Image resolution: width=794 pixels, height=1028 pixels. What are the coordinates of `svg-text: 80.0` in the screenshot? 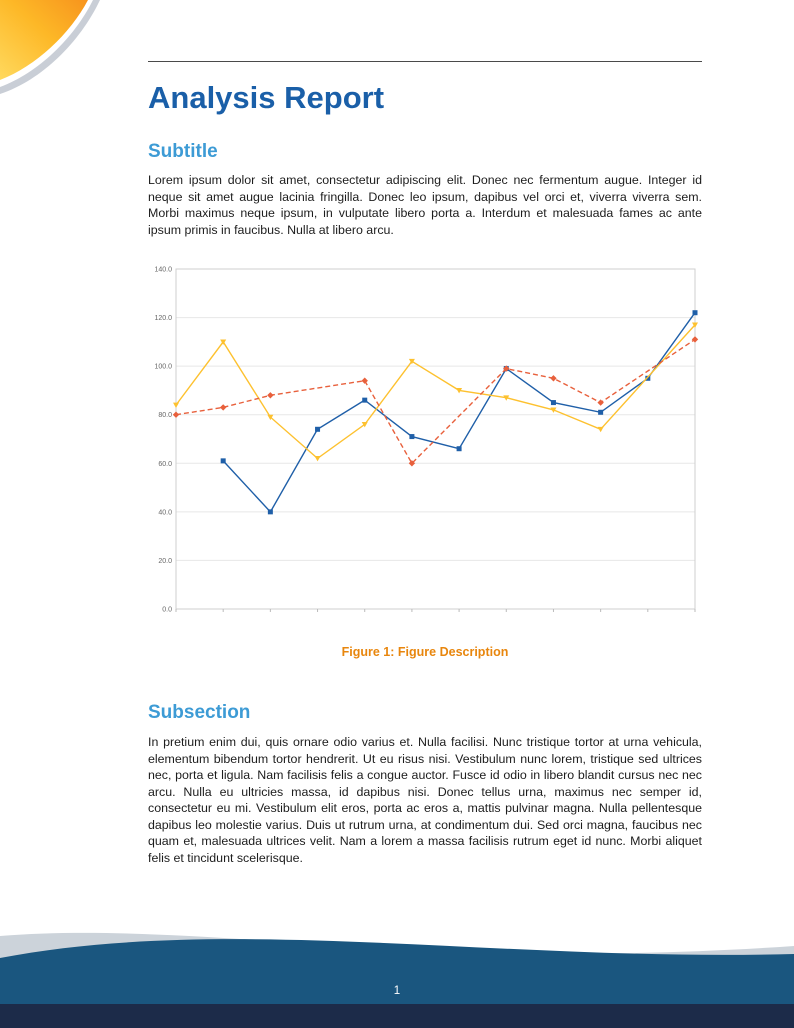 It's located at (165, 416).